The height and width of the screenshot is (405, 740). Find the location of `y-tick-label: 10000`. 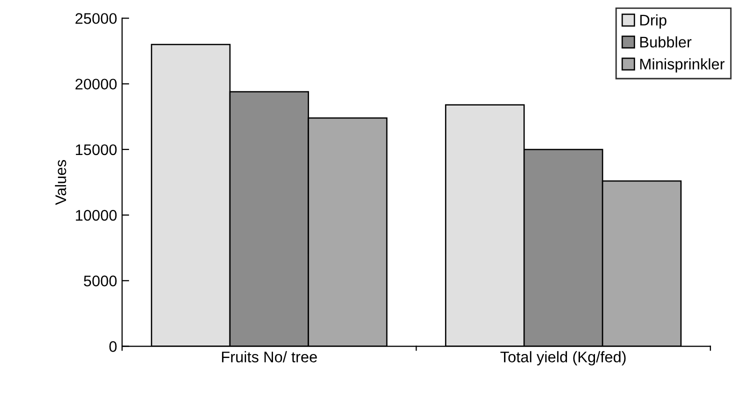

y-tick-label: 10000 is located at coordinates (96, 215).